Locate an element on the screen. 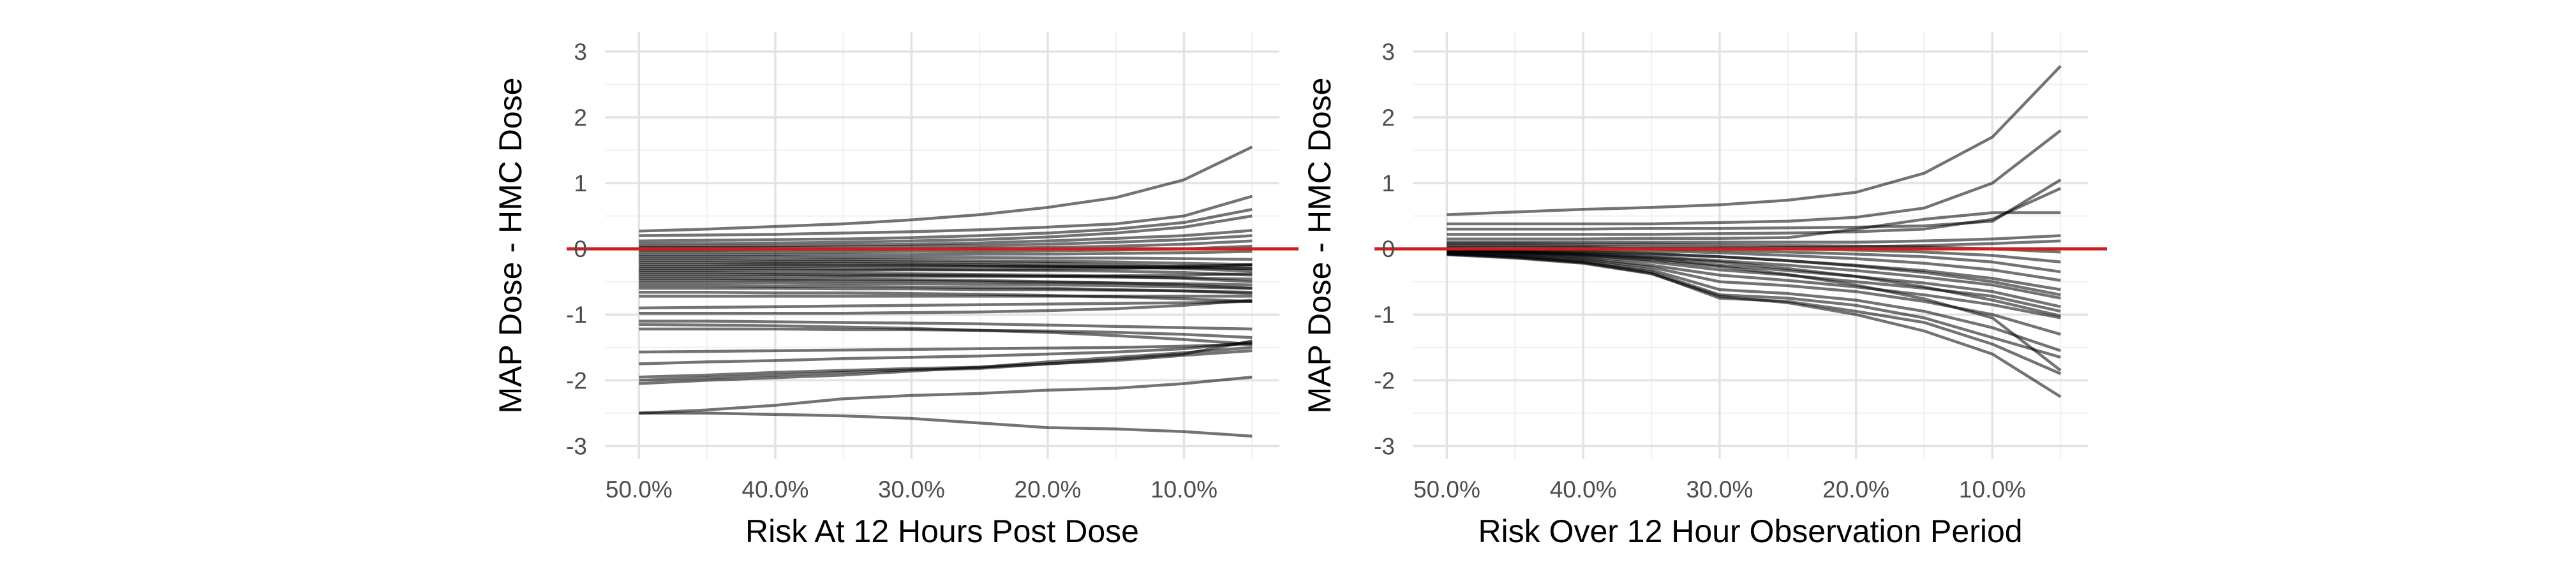 Image resolution: width=2576 pixels, height=574 pixels. left-x-axis-title: Risk At 12 Hours Post Dose is located at coordinates (942, 531).